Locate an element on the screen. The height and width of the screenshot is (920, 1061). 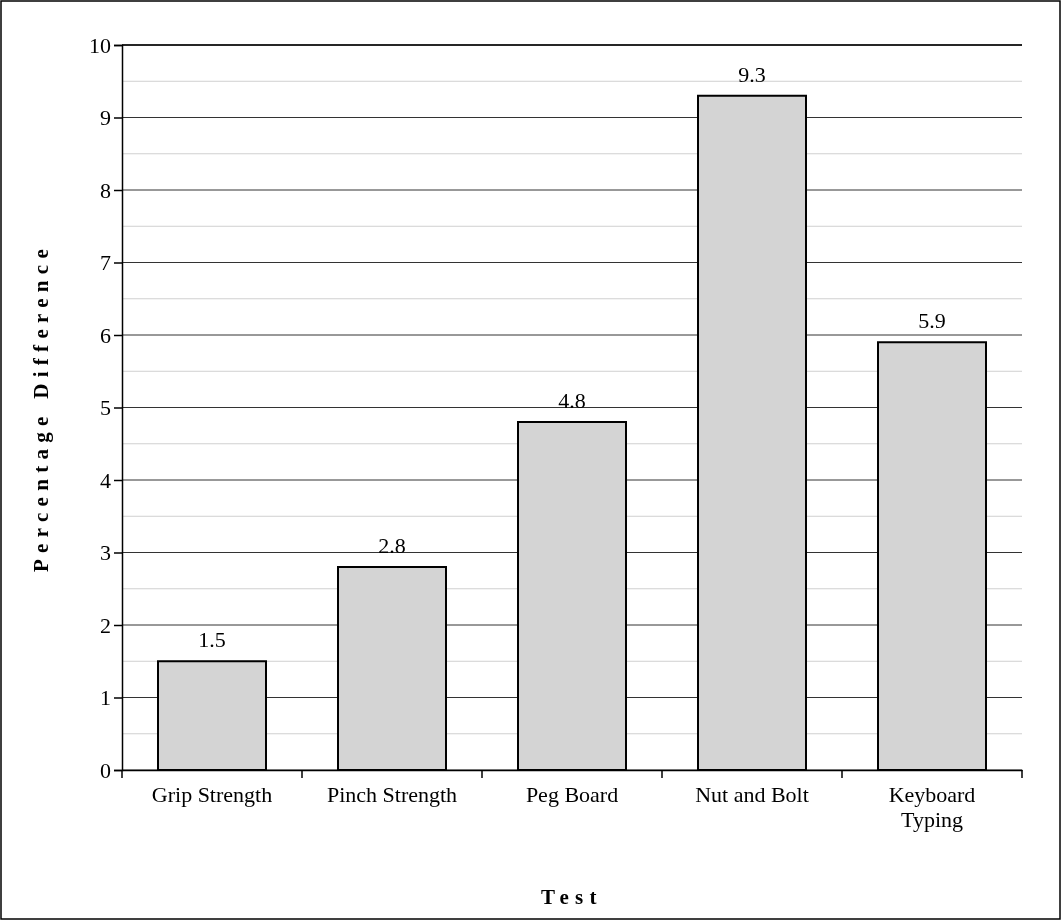
data-label: 1.5 is located at coordinates (212, 640).